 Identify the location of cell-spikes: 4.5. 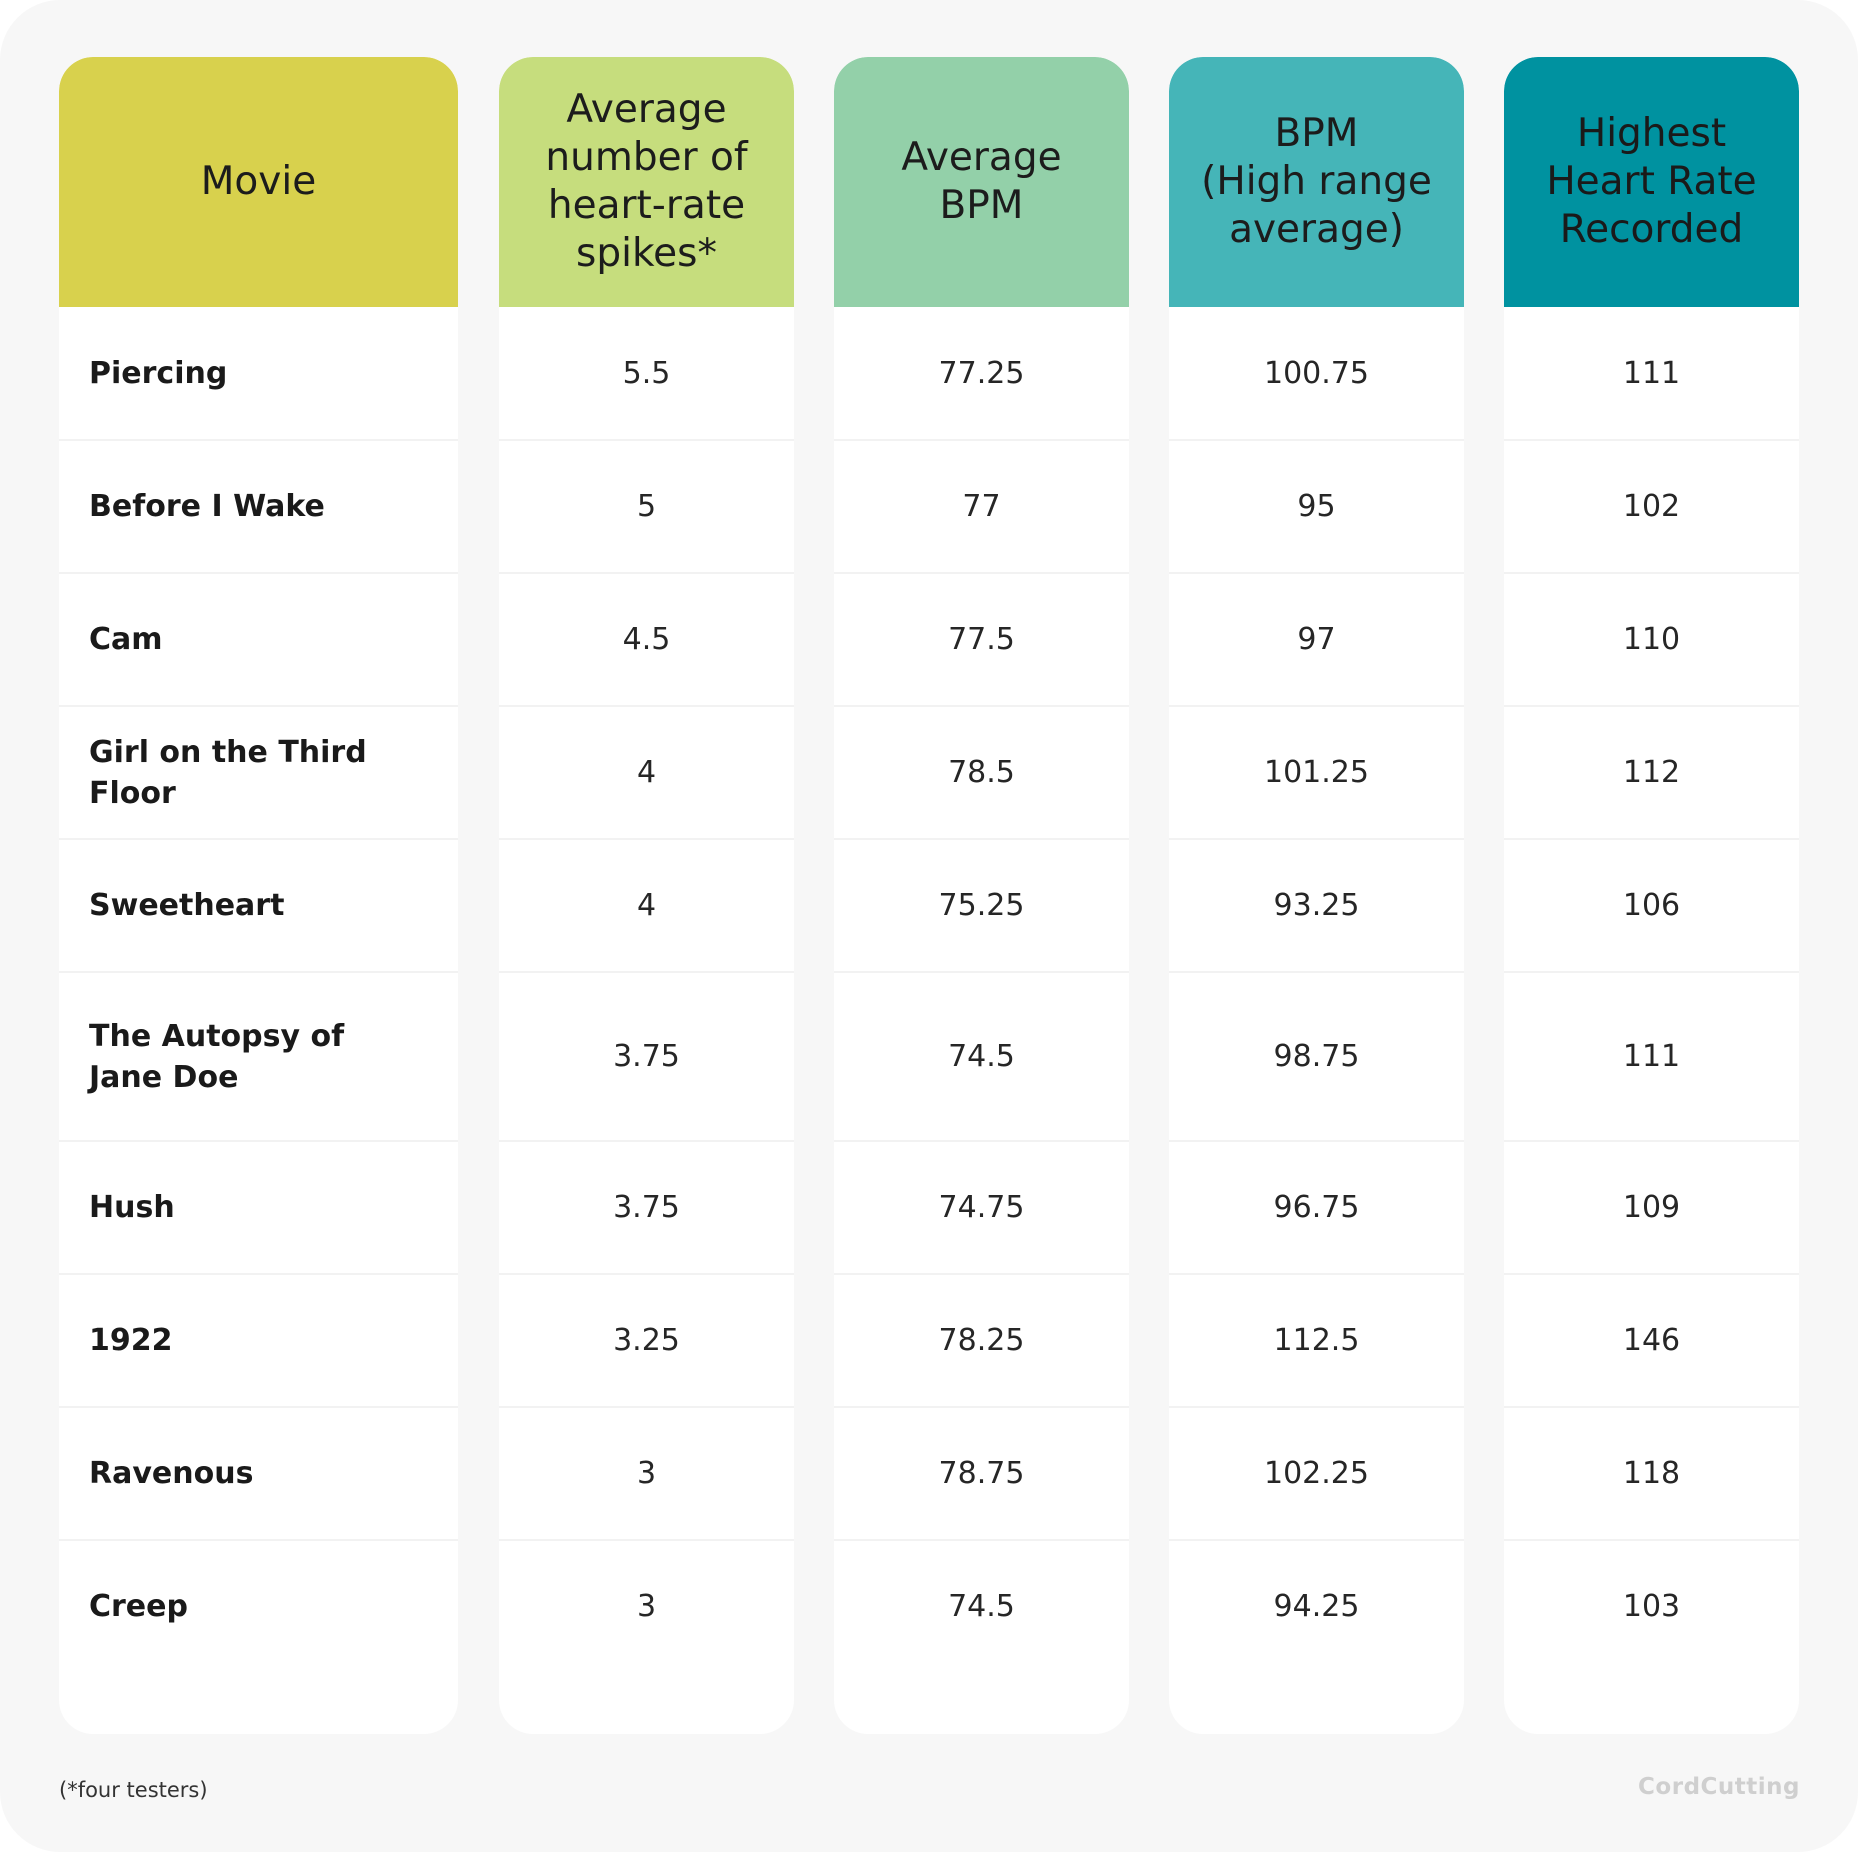
(646, 639).